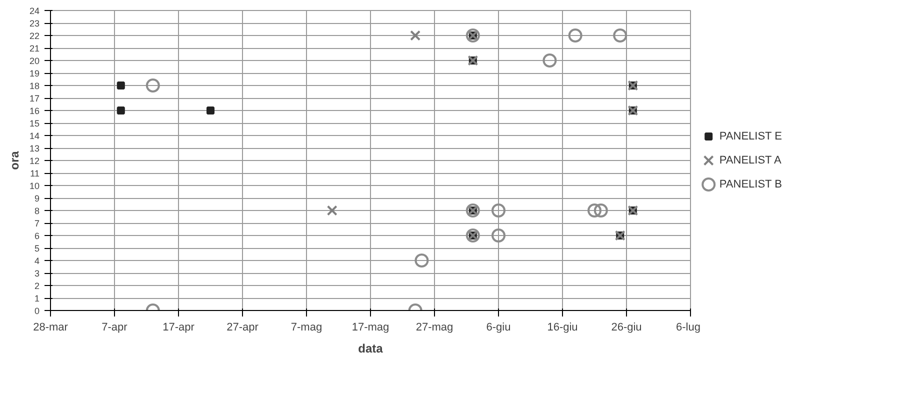 This screenshot has width=912, height=403. What do you see at coordinates (37, 311) in the screenshot?
I see `y-tick-label: 0` at bounding box center [37, 311].